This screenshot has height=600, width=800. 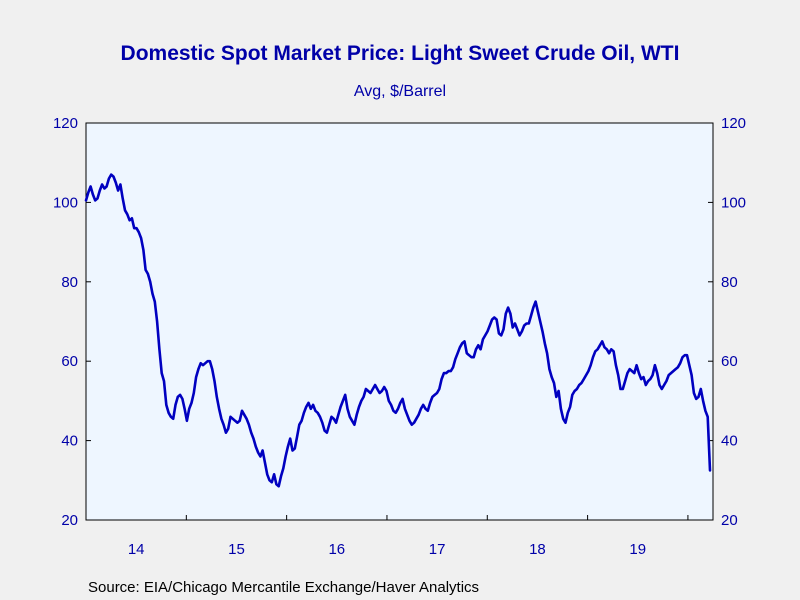 What do you see at coordinates (69, 520) in the screenshot?
I see `y-tick-label-left: 20` at bounding box center [69, 520].